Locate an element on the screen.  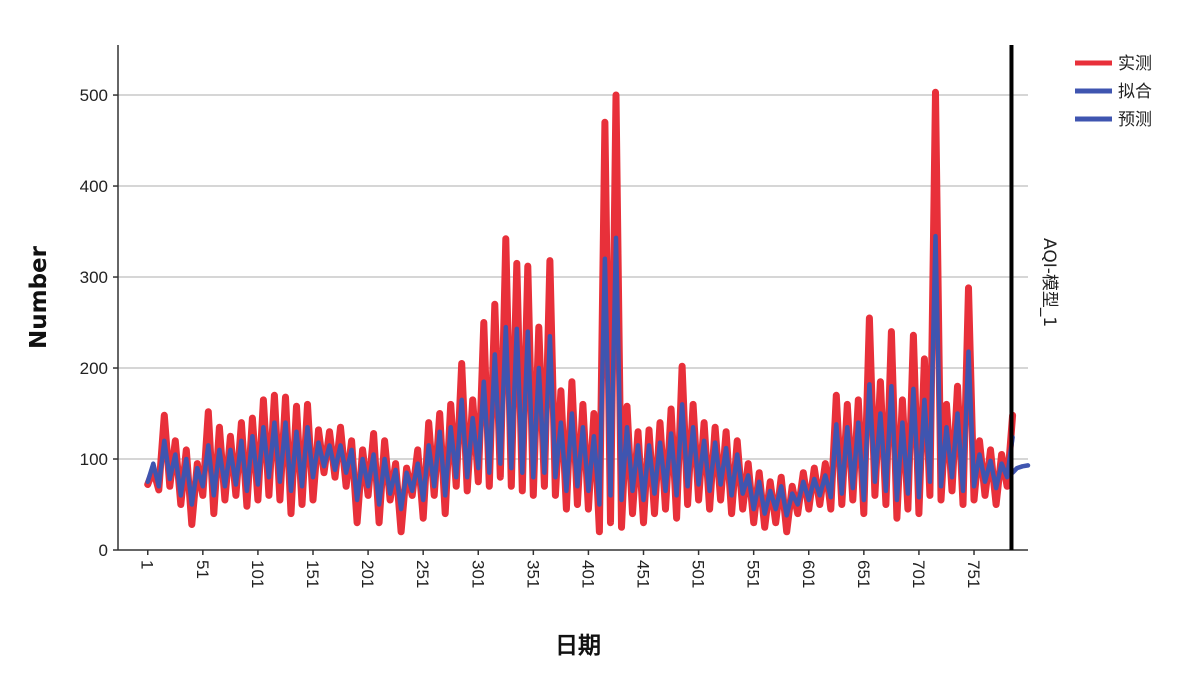
x-tick-label-151: 151 is located at coordinates (312, 574).